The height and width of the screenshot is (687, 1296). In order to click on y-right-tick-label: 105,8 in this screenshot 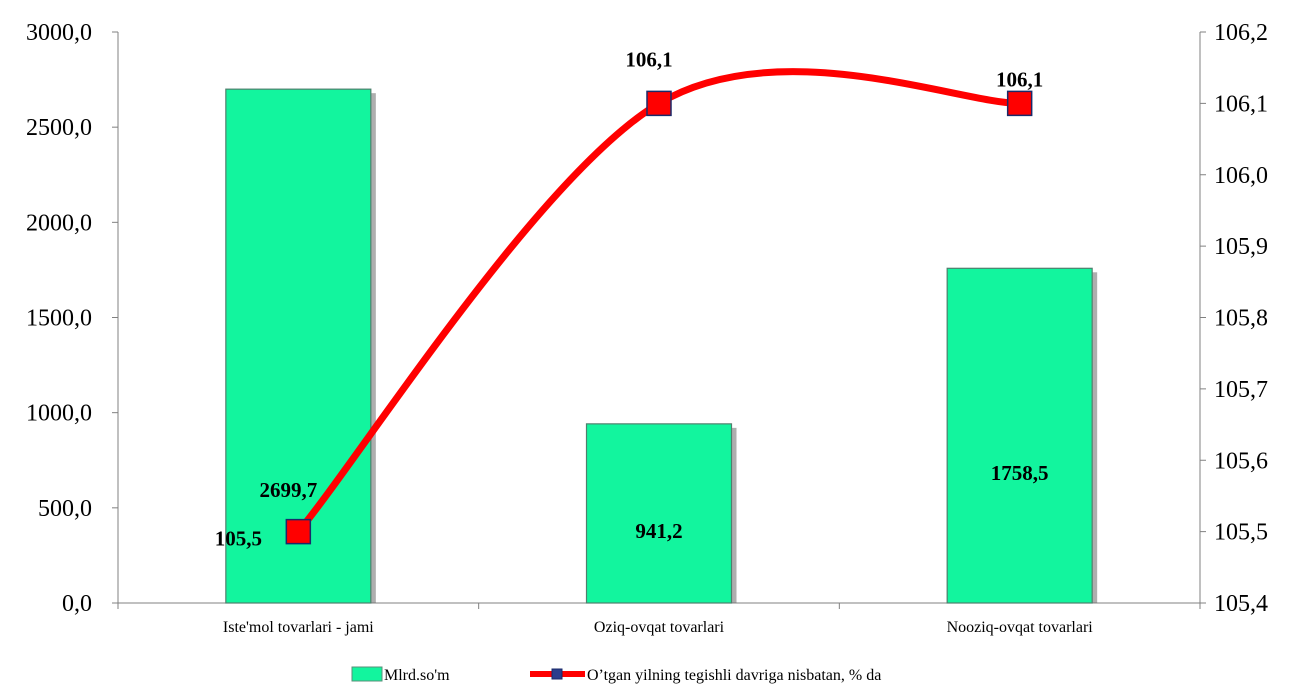, I will do `click(1241, 319)`.